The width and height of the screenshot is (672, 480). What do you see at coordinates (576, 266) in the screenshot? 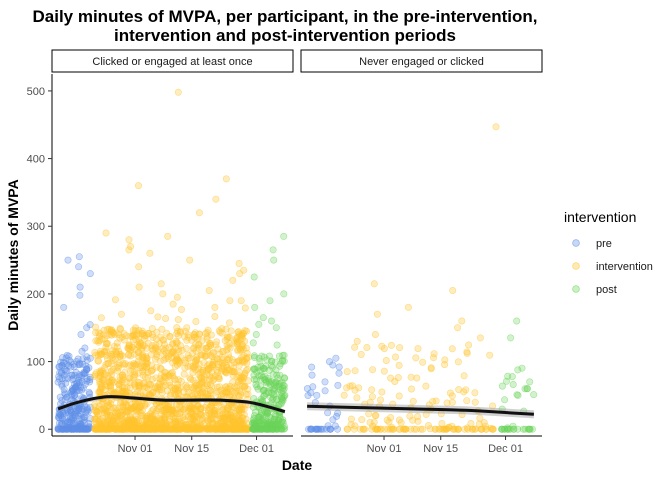
I see `legend-key-intervention` at bounding box center [576, 266].